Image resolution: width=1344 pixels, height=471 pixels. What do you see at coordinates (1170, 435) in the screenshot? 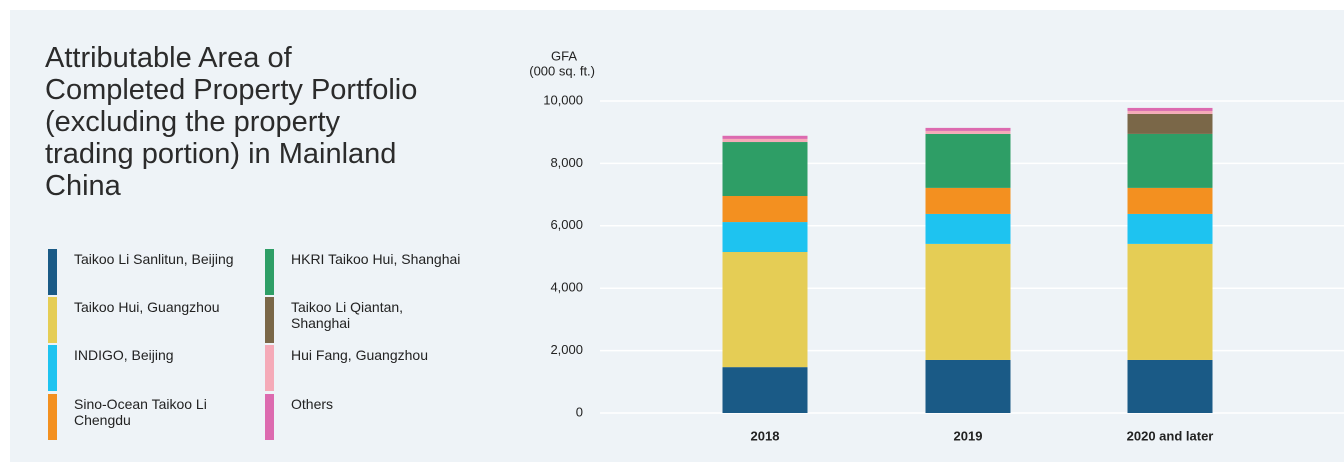
I see `x-tick-label: 2020 and later` at bounding box center [1170, 435].